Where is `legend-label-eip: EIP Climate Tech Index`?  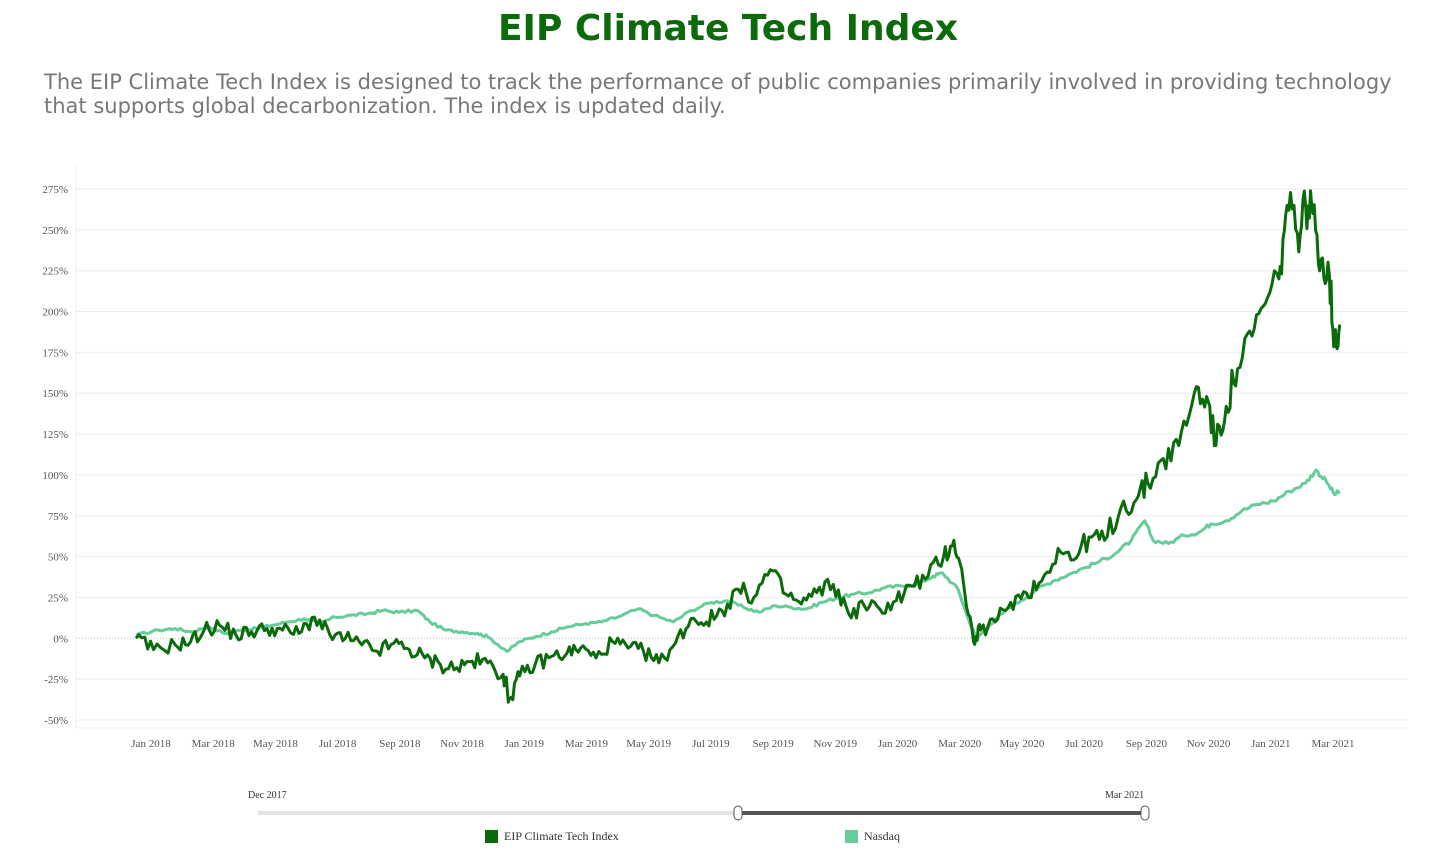 legend-label-eip: EIP Climate Tech Index is located at coordinates (561, 836).